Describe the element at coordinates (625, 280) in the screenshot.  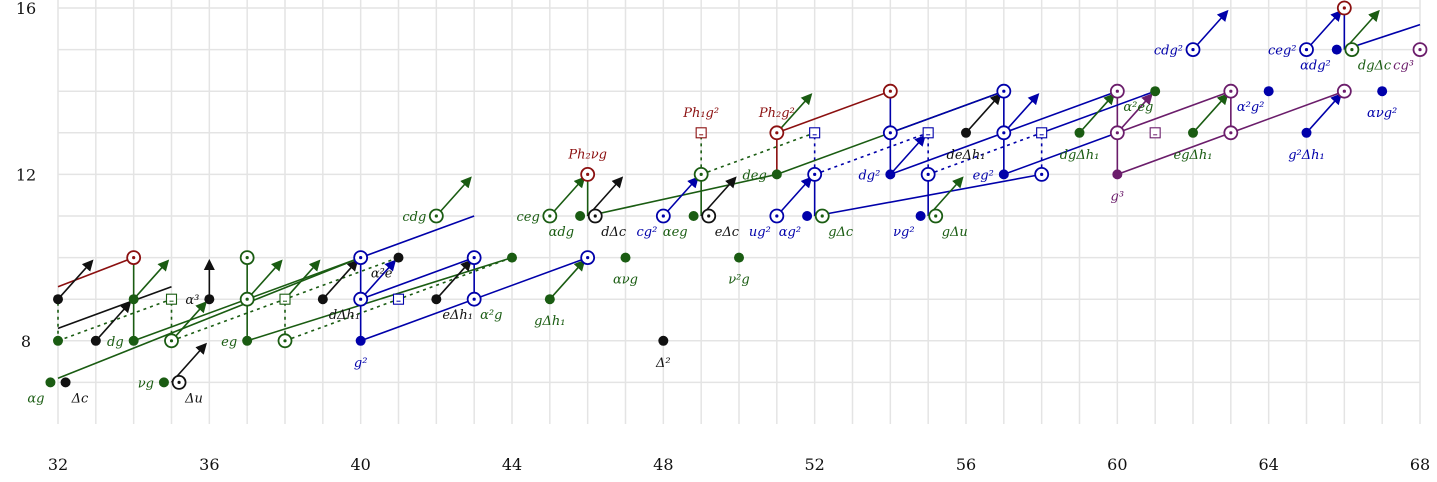
I see `class-label: ανg` at that location.